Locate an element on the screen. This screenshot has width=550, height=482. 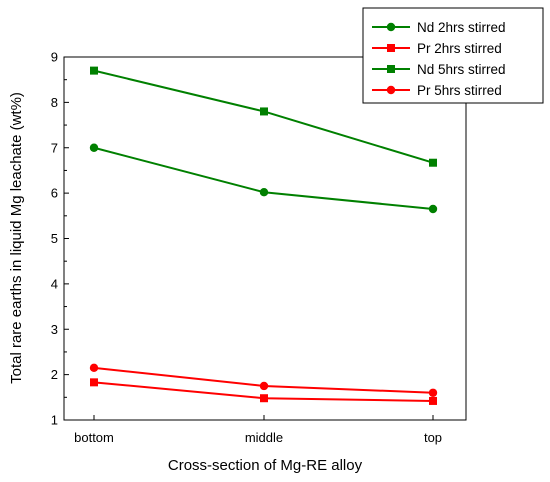
x-tick-label: top is located at coordinates (433, 437).